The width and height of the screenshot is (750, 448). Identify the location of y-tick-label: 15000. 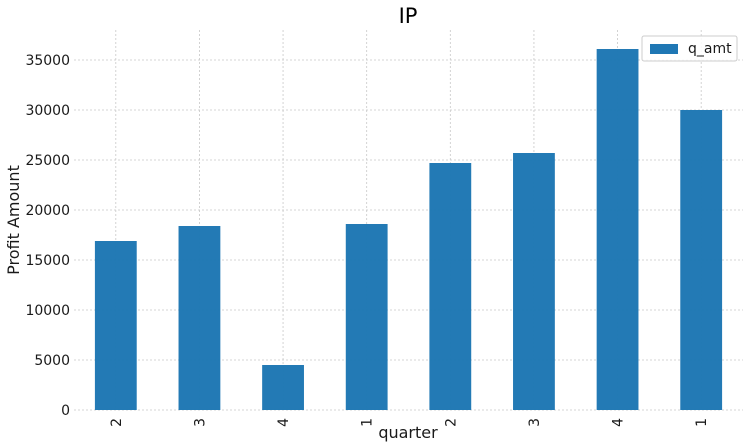
(47, 261).